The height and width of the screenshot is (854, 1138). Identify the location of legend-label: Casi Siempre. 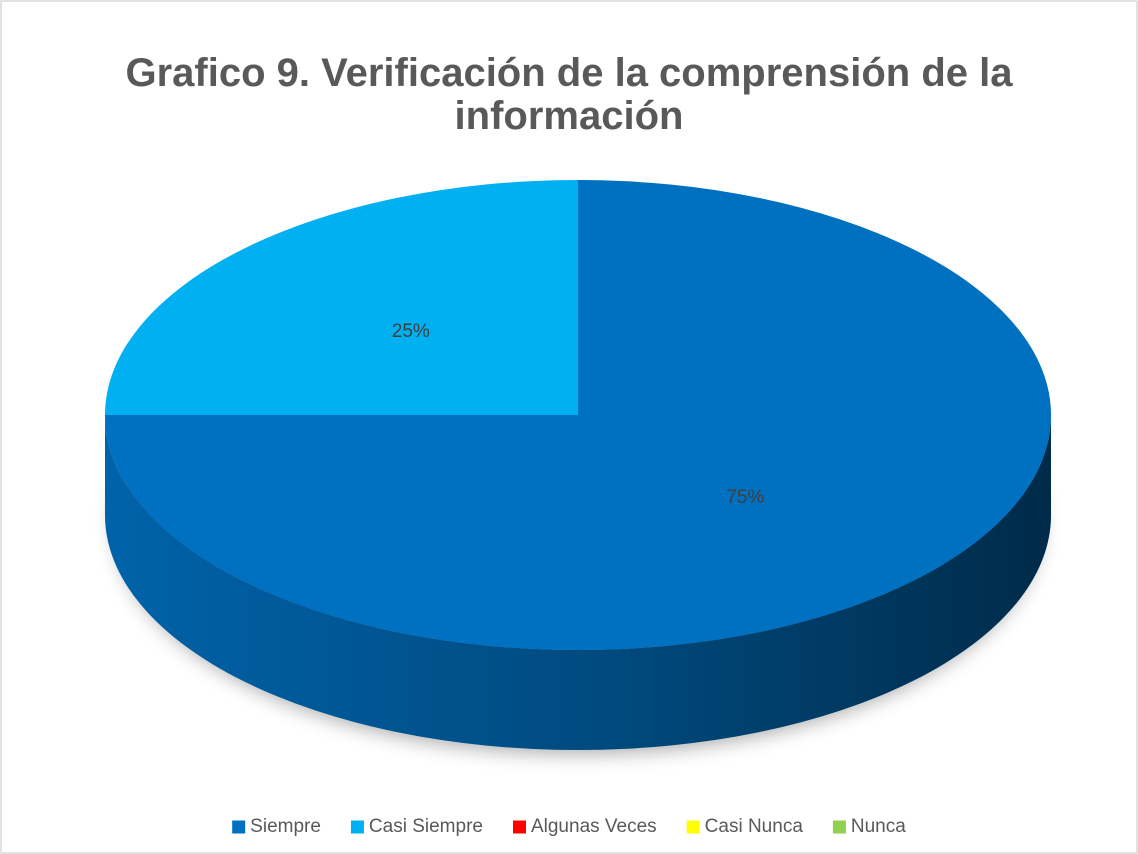
(426, 826).